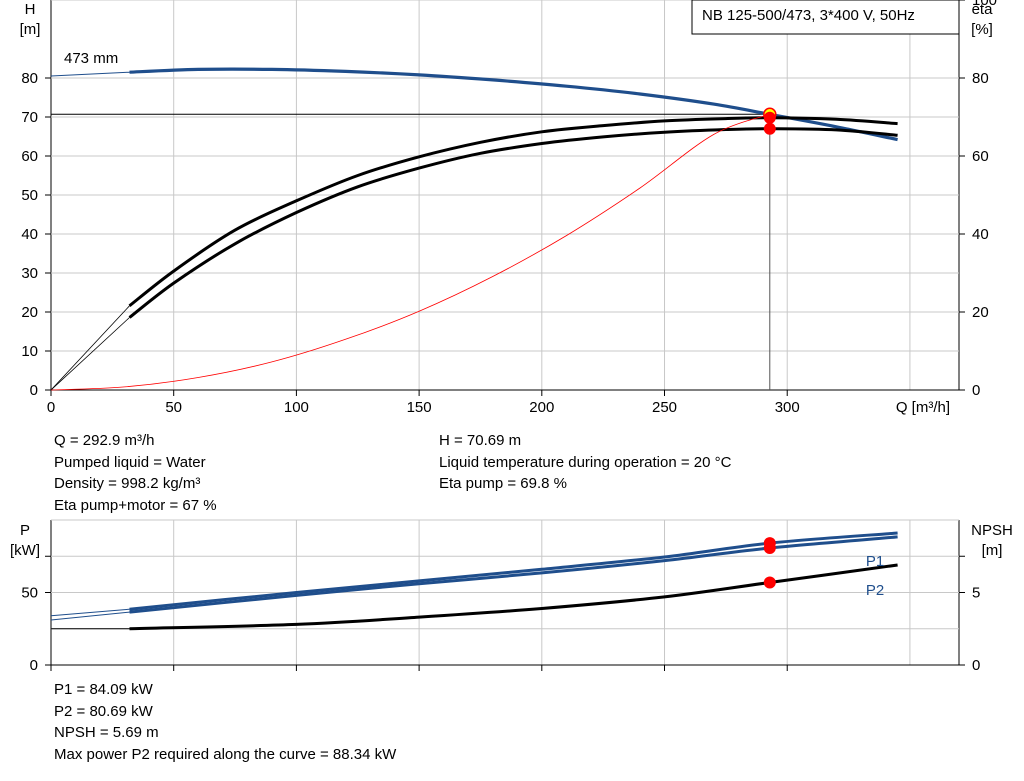 The height and width of the screenshot is (781, 1024). I want to click on npsh-tick-label: 0, so click(976, 665).